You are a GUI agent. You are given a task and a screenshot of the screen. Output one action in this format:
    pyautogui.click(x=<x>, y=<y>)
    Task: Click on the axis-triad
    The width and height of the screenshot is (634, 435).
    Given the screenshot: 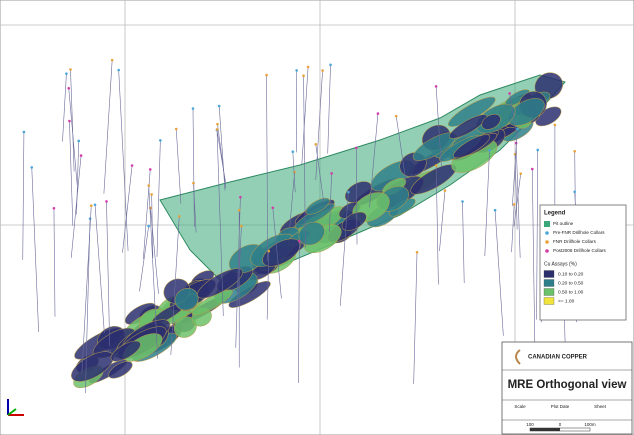 What is the action you would take?
    pyautogui.click(x=15, y=407)
    